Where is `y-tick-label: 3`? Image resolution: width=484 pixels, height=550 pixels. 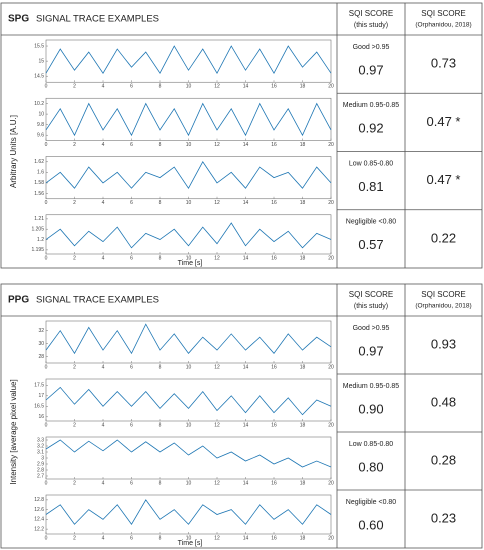 y-tick-label: 3 is located at coordinates (42, 458).